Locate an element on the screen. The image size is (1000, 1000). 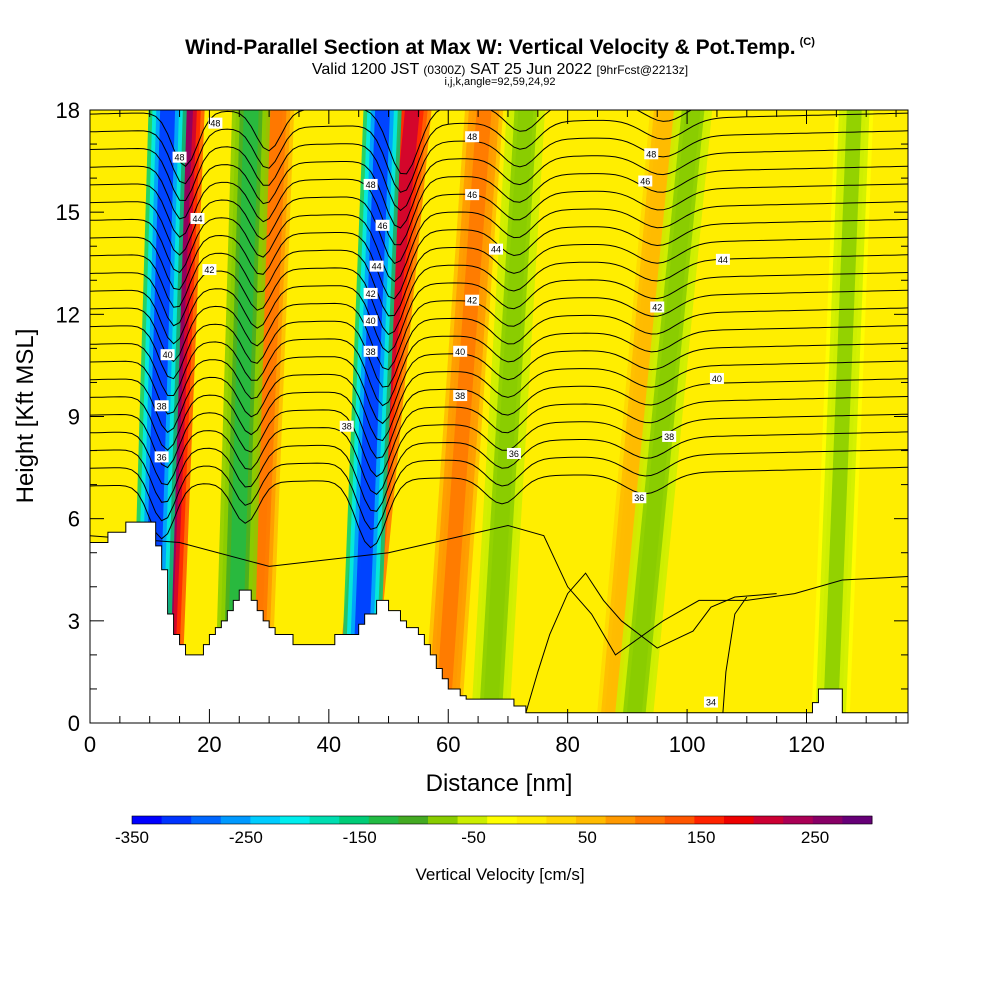
x-tick-label: 0 is located at coordinates (90, 744).